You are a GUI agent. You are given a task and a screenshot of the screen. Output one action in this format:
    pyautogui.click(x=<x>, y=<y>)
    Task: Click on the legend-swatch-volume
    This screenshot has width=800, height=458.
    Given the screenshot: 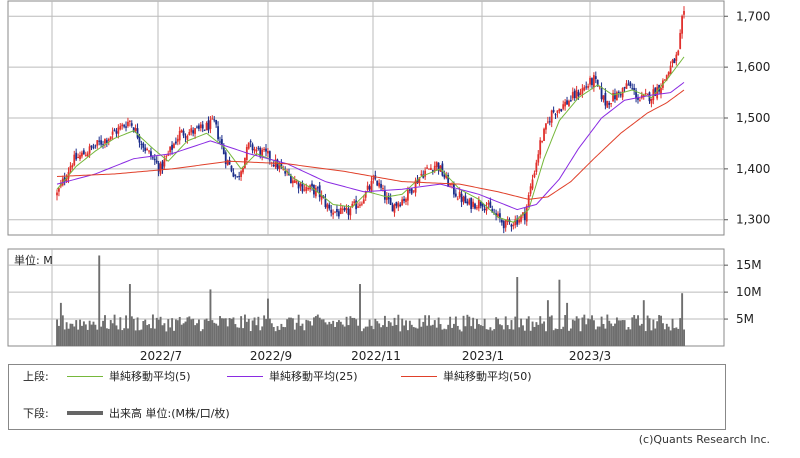 What is the action you would take?
    pyautogui.click(x=85, y=413)
    